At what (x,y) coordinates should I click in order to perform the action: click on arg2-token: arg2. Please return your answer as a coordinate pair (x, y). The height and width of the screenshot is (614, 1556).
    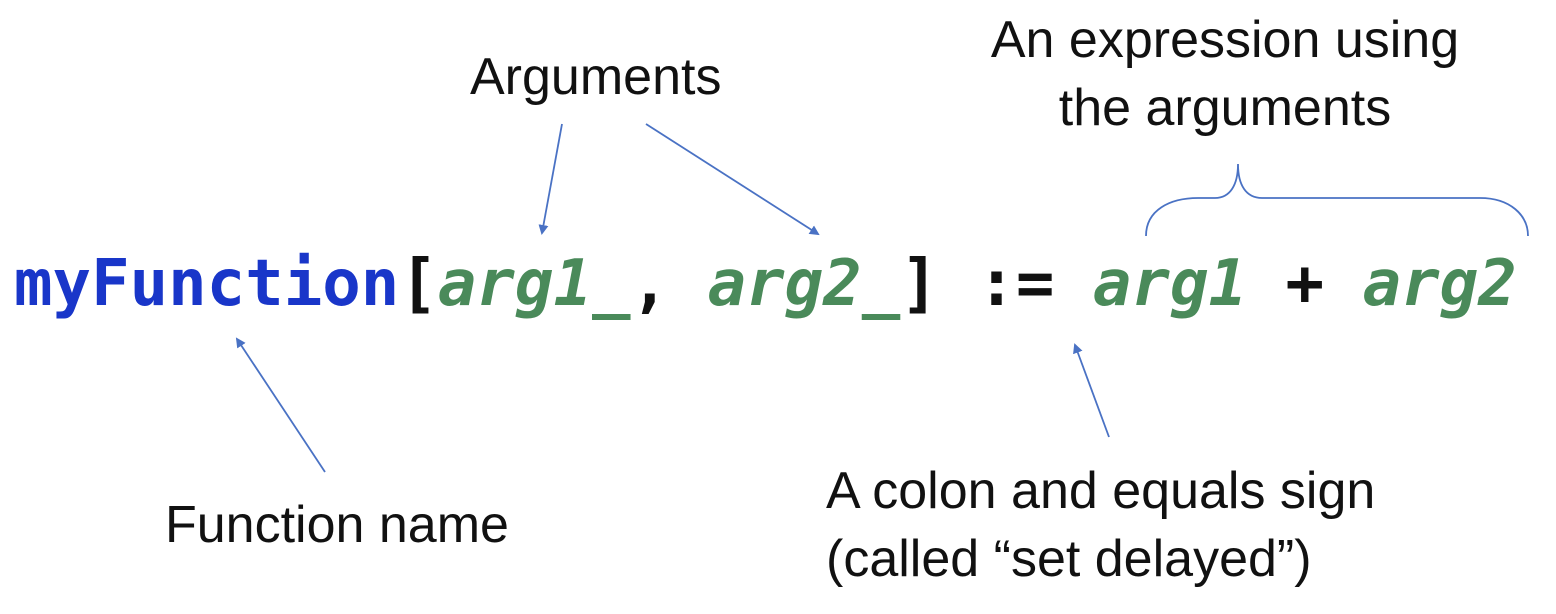
    Looking at the image, I should click on (1439, 284).